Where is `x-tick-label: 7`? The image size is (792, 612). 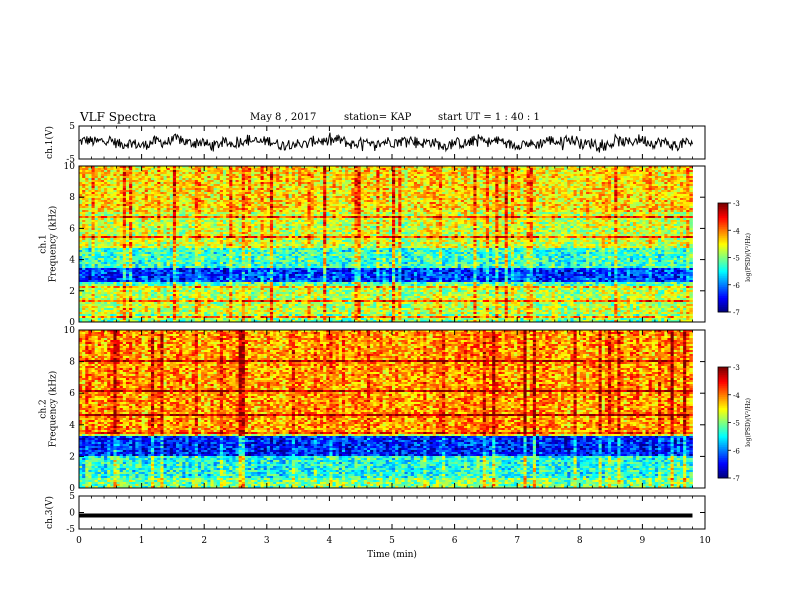
x-tick-label: 7 is located at coordinates (517, 541).